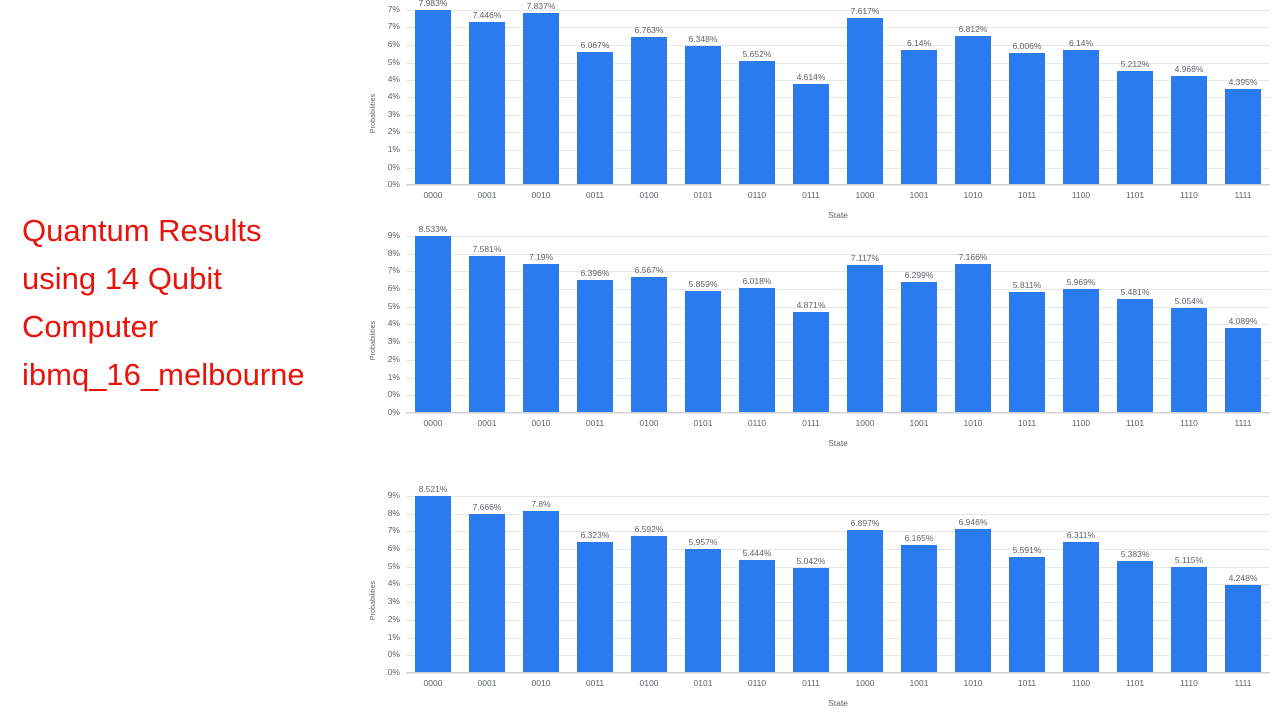  Describe the element at coordinates (541, 195) in the screenshot. I see `x-axis-tick-label: 0010` at that location.